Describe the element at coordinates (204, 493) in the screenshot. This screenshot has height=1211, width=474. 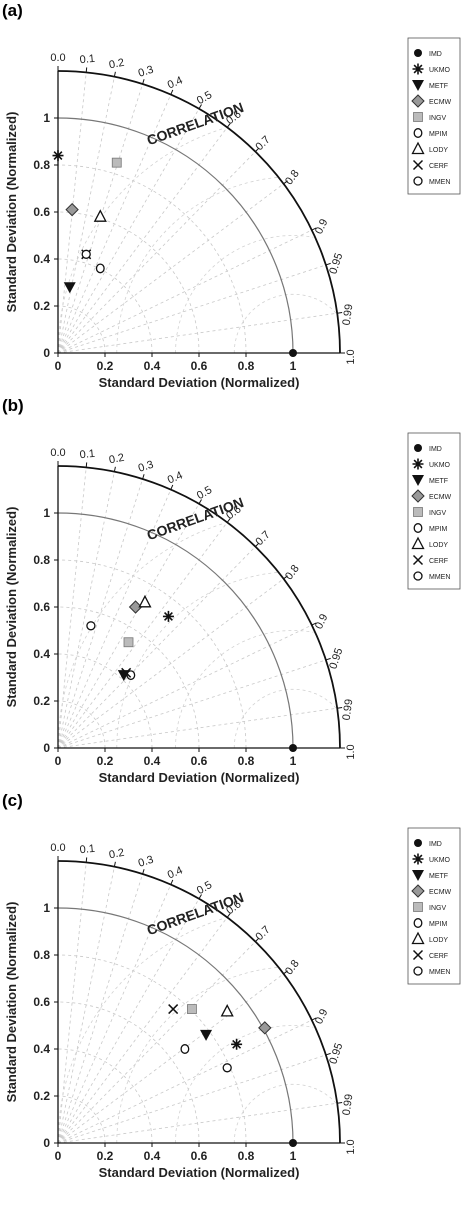
I see `correlation-tick-label: 0.5` at that location.